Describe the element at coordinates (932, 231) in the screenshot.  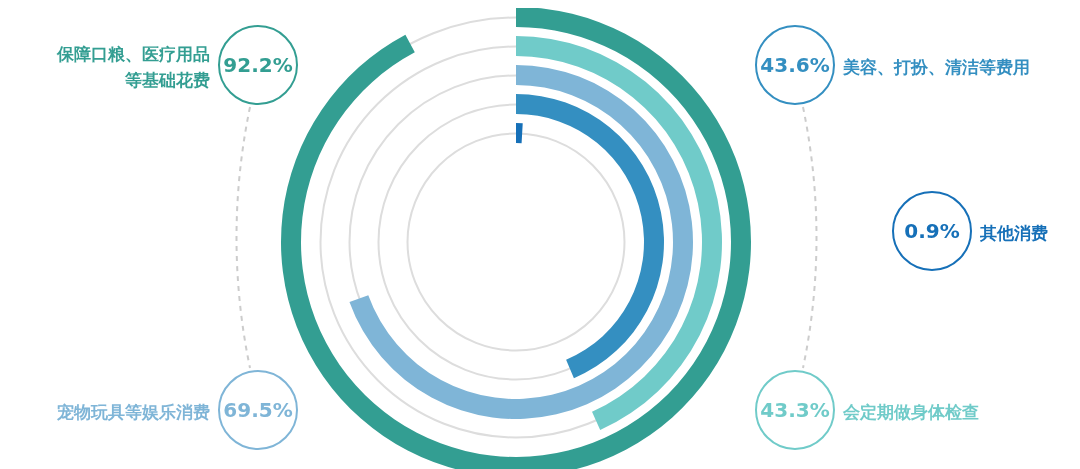
I see `data-label: 0.9%` at that location.